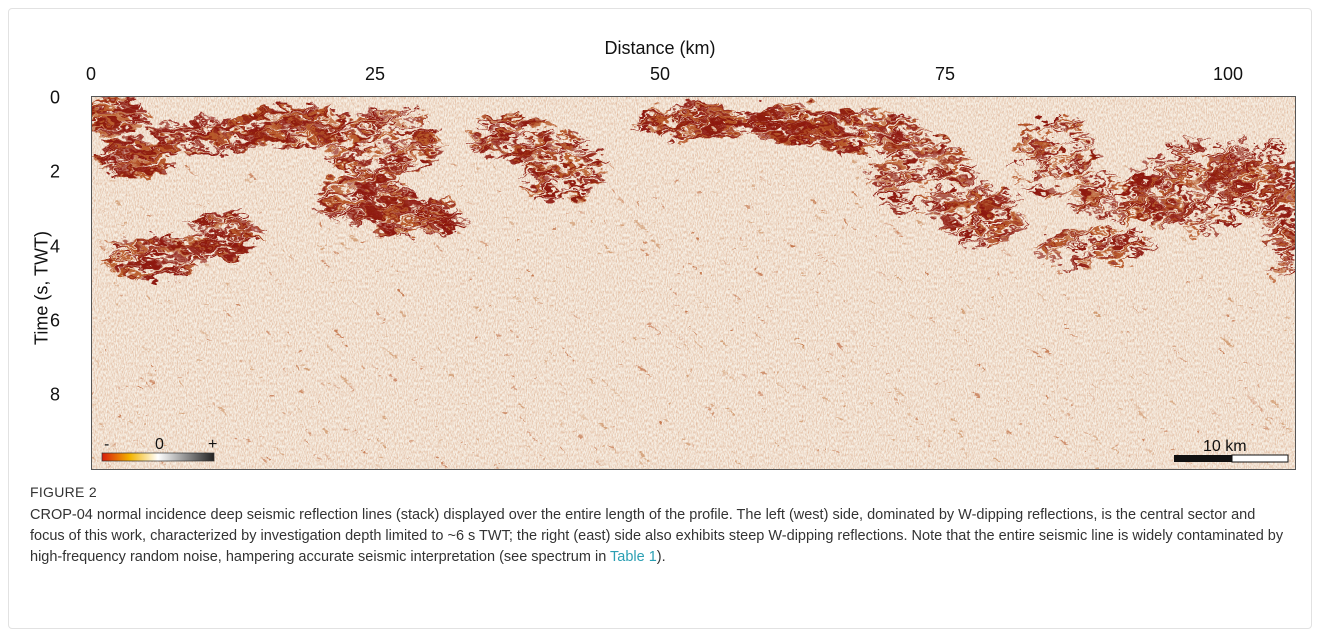 This screenshot has width=1322, height=637. I want to click on table-1-link: Table 1, so click(633, 557).